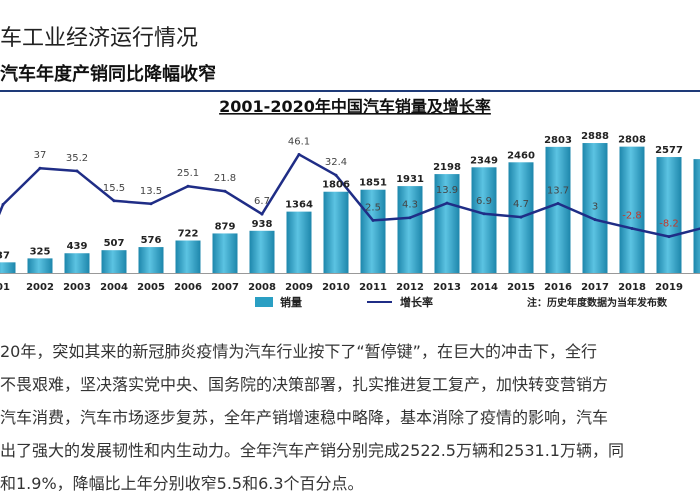  What do you see at coordinates (151, 191) in the screenshot?
I see `growth-value-label: 13.5` at bounding box center [151, 191].